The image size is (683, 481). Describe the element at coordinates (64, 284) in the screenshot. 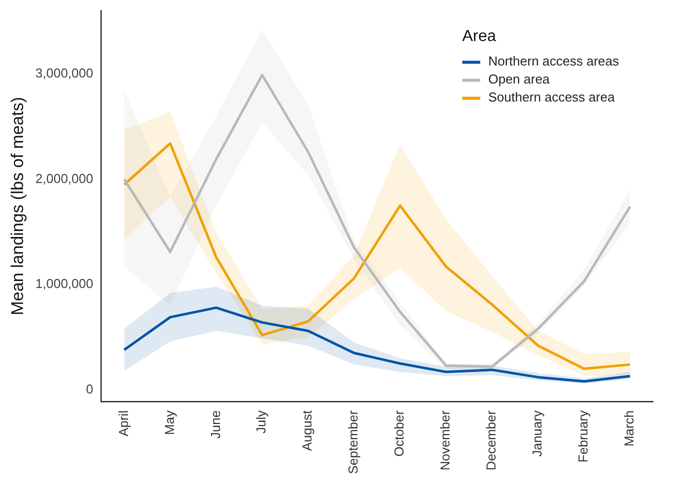

I see `y-tick-label: 1,000,000` at that location.